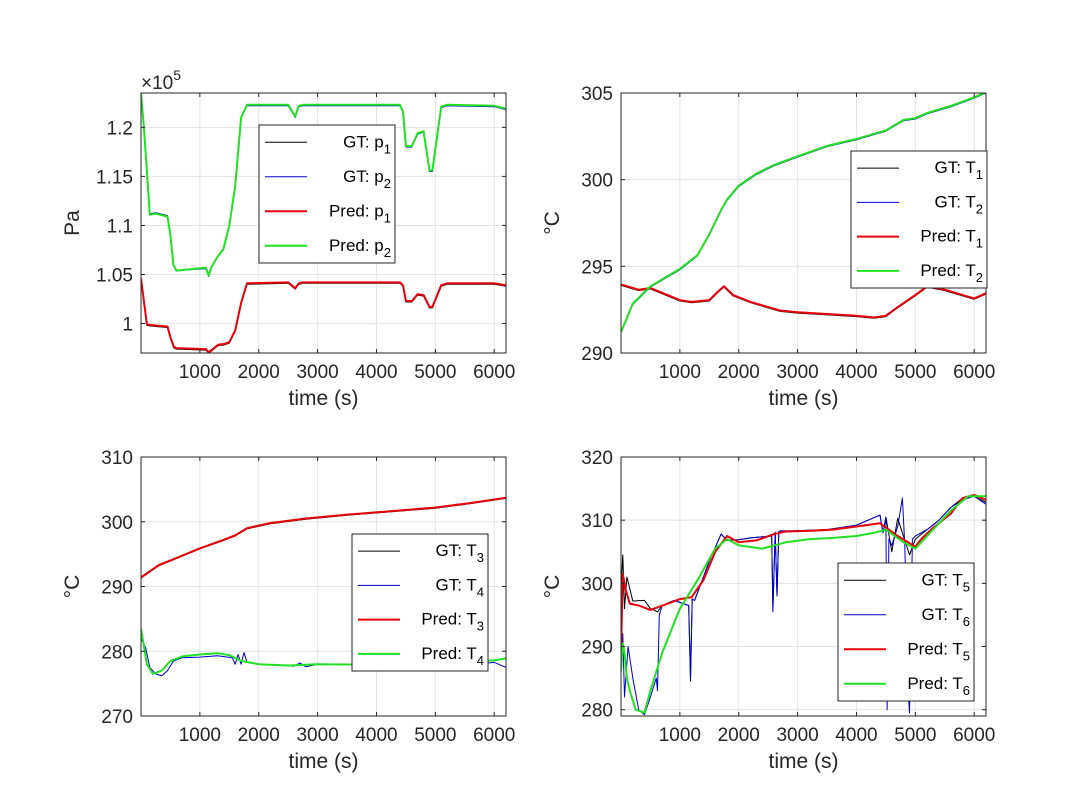 The image size is (1088, 801). I want to click on legend-label-subscript: 5, so click(966, 586).